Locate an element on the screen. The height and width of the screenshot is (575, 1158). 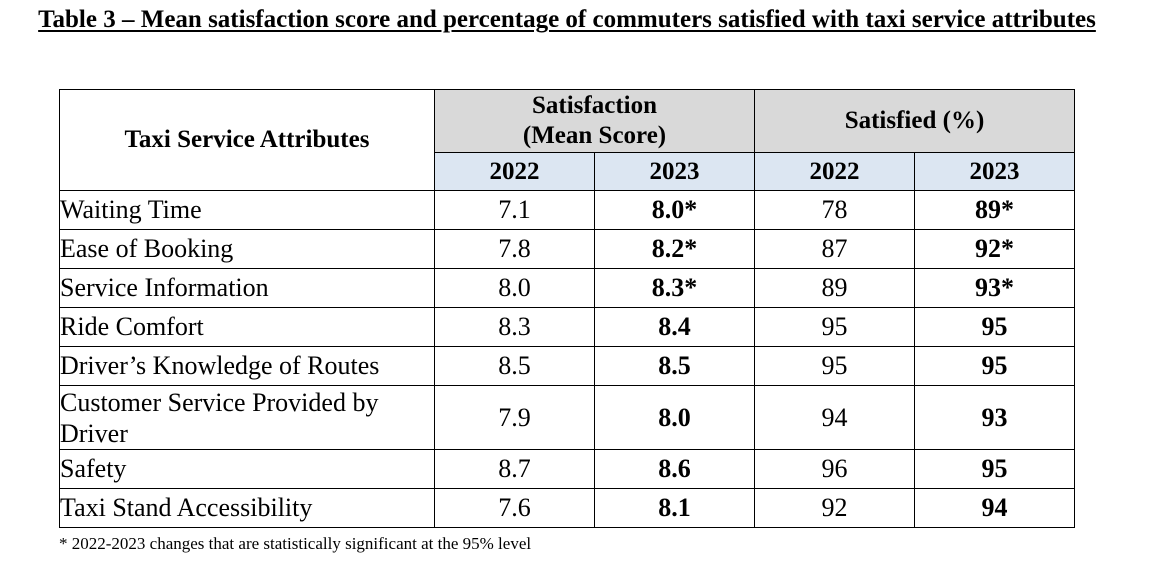
table-row: Service Information 8.0 8.3* 89 93* is located at coordinates (567, 288).